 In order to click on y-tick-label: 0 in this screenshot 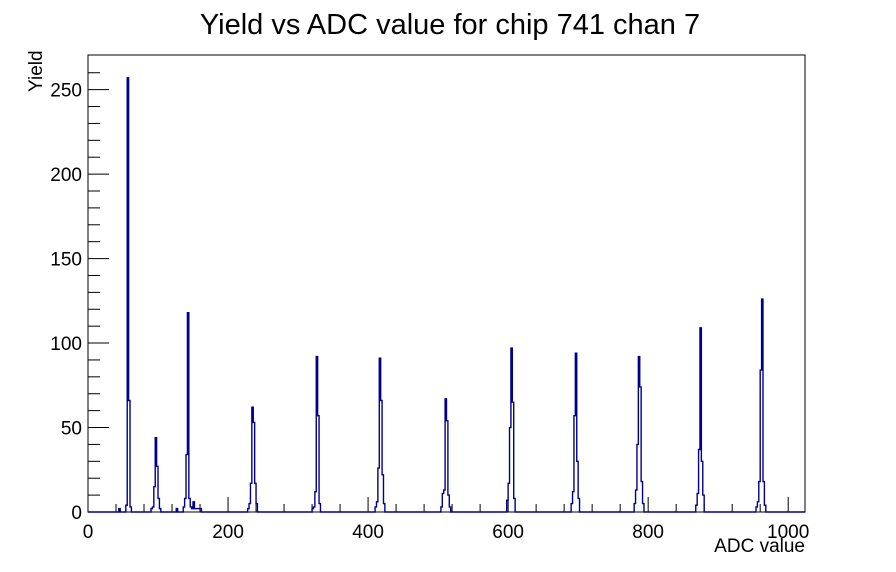, I will do `click(76, 513)`.